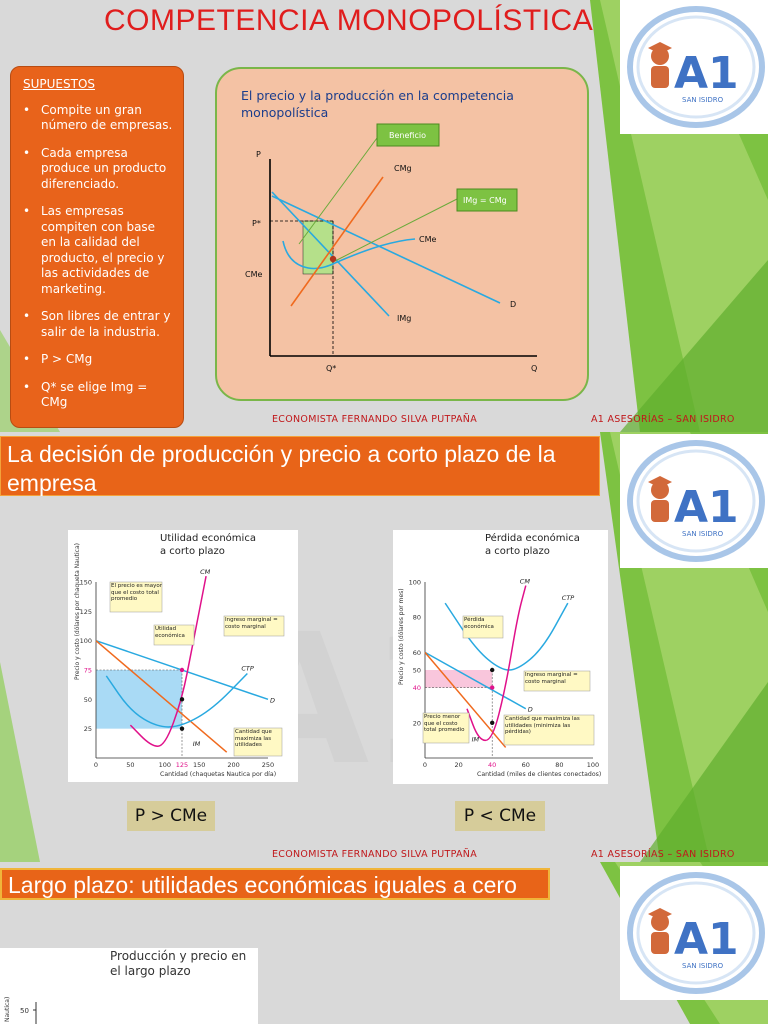 Image resolution: width=768 pixels, height=1024 pixels. What do you see at coordinates (404, 318) in the screenshot?
I see `img-label: IMg` at bounding box center [404, 318].